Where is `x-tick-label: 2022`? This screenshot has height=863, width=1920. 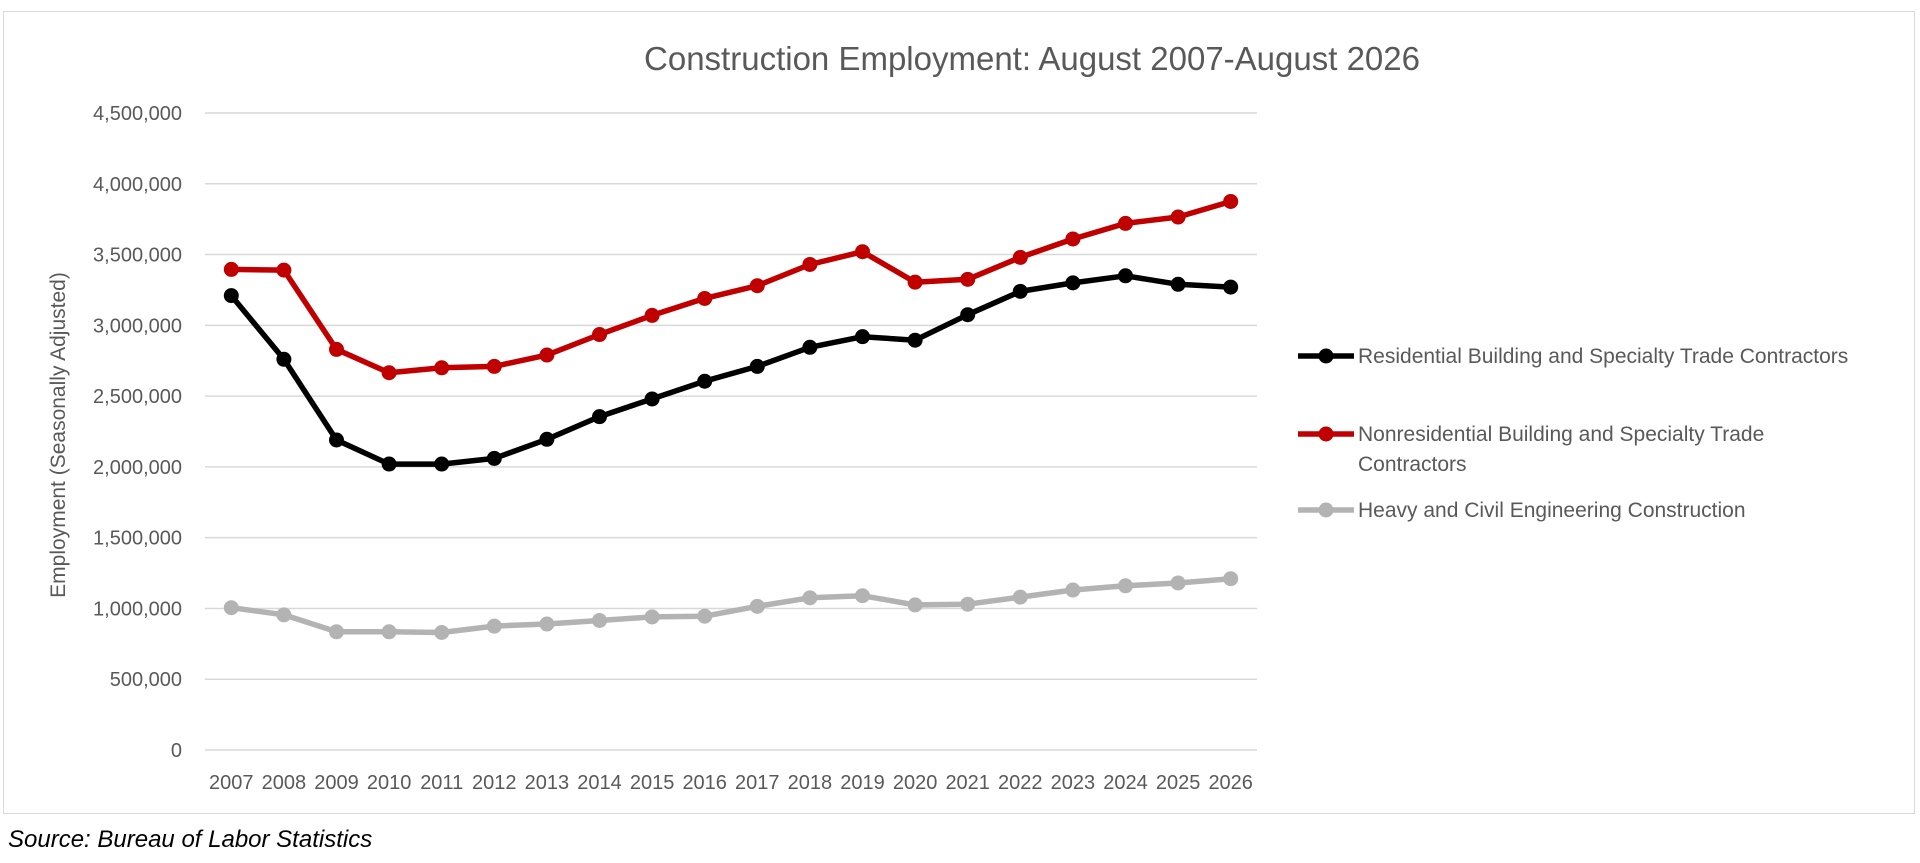
x-tick-label: 2022 is located at coordinates (1020, 783).